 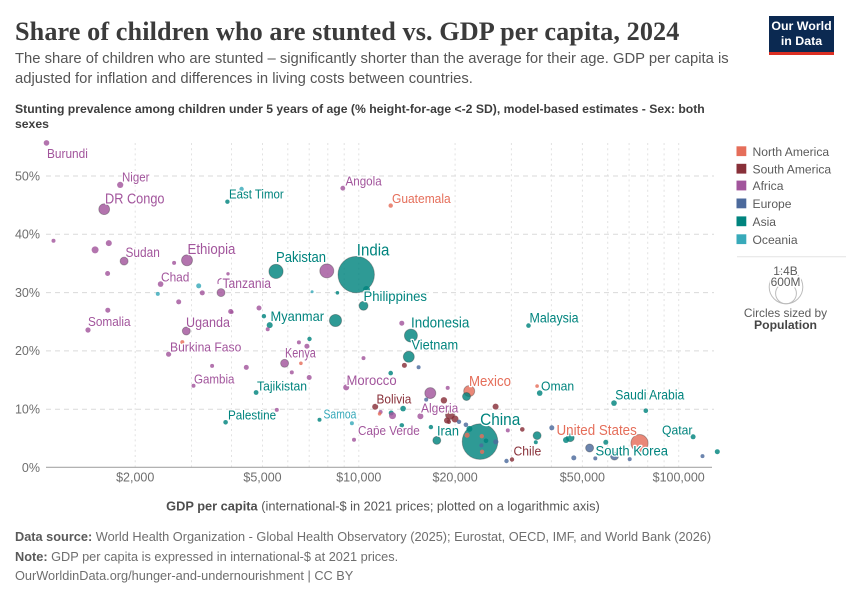 What do you see at coordinates (557, 386) in the screenshot?
I see `svg-text: Oman` at bounding box center [557, 386].